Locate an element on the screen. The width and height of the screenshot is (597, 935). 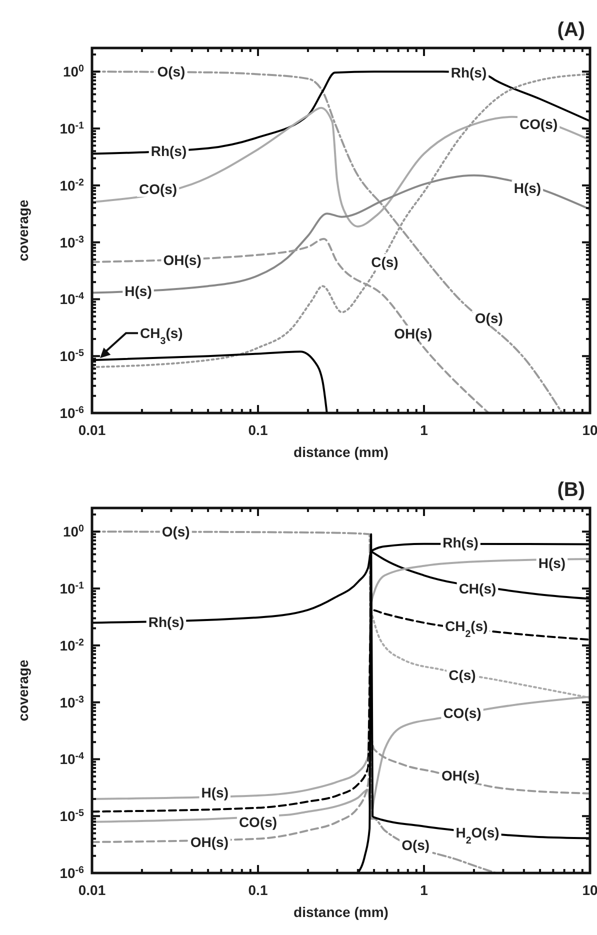
chart-title: (A) is located at coordinates (571, 30).